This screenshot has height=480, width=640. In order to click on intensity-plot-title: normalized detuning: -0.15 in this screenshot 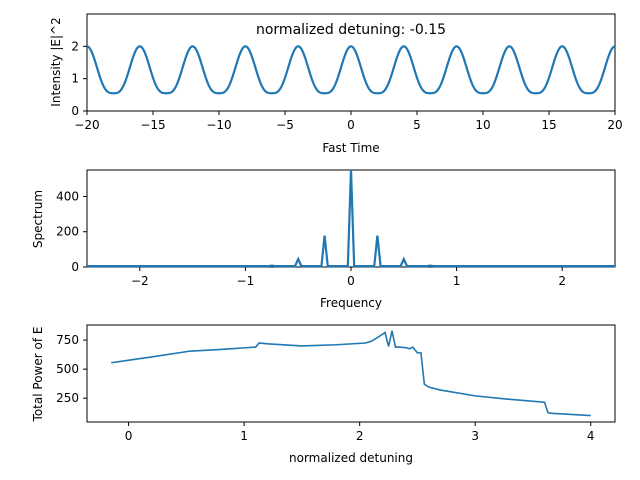, I will do `click(351, 30)`.